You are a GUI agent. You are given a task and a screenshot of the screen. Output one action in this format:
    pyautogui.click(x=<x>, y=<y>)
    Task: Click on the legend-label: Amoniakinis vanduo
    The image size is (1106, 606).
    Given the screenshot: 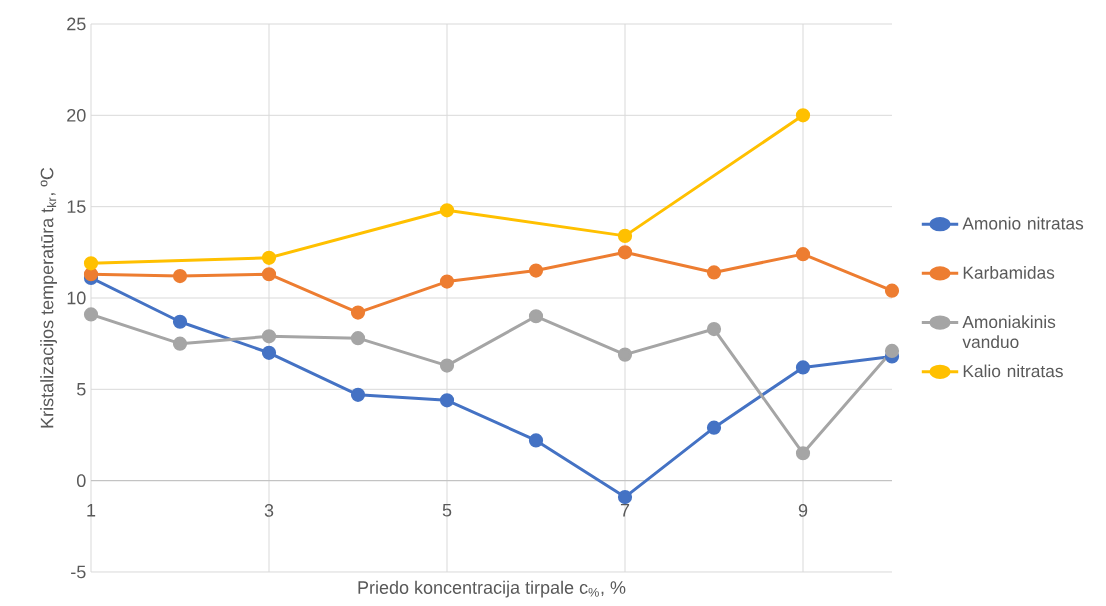 What is the action you would take?
    pyautogui.click(x=1009, y=332)
    